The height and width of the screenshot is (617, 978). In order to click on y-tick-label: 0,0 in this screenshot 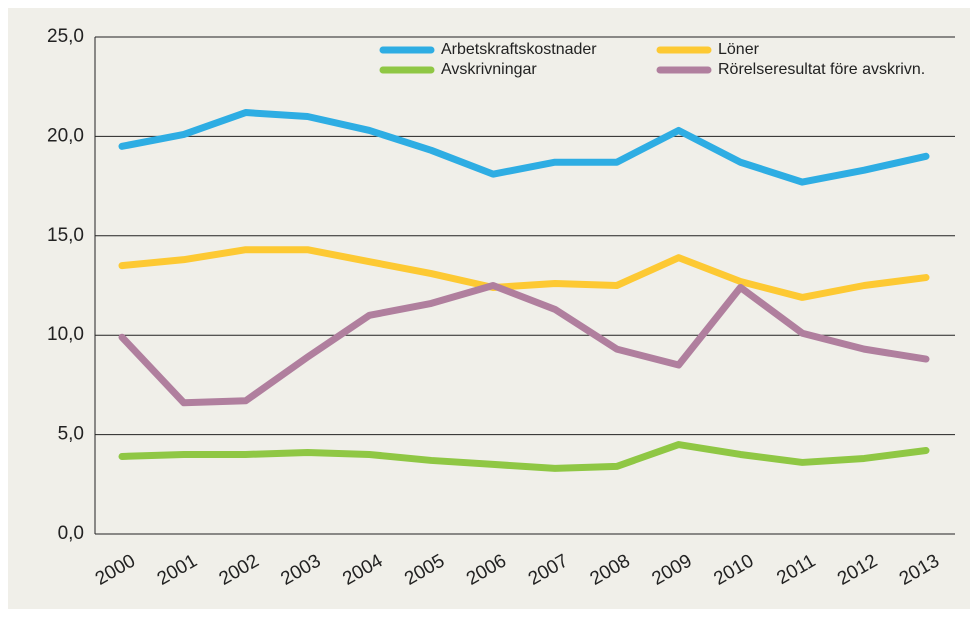, I will do `click(71, 533)`.